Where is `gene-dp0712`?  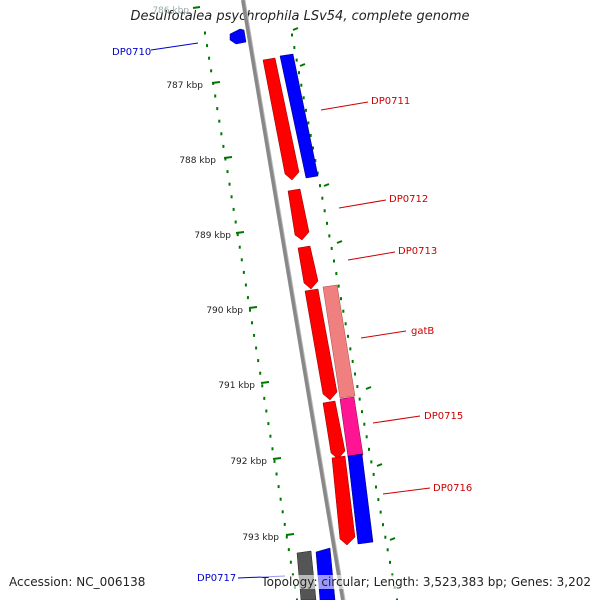
gene-dp0712 is located at coordinates (298, 214).